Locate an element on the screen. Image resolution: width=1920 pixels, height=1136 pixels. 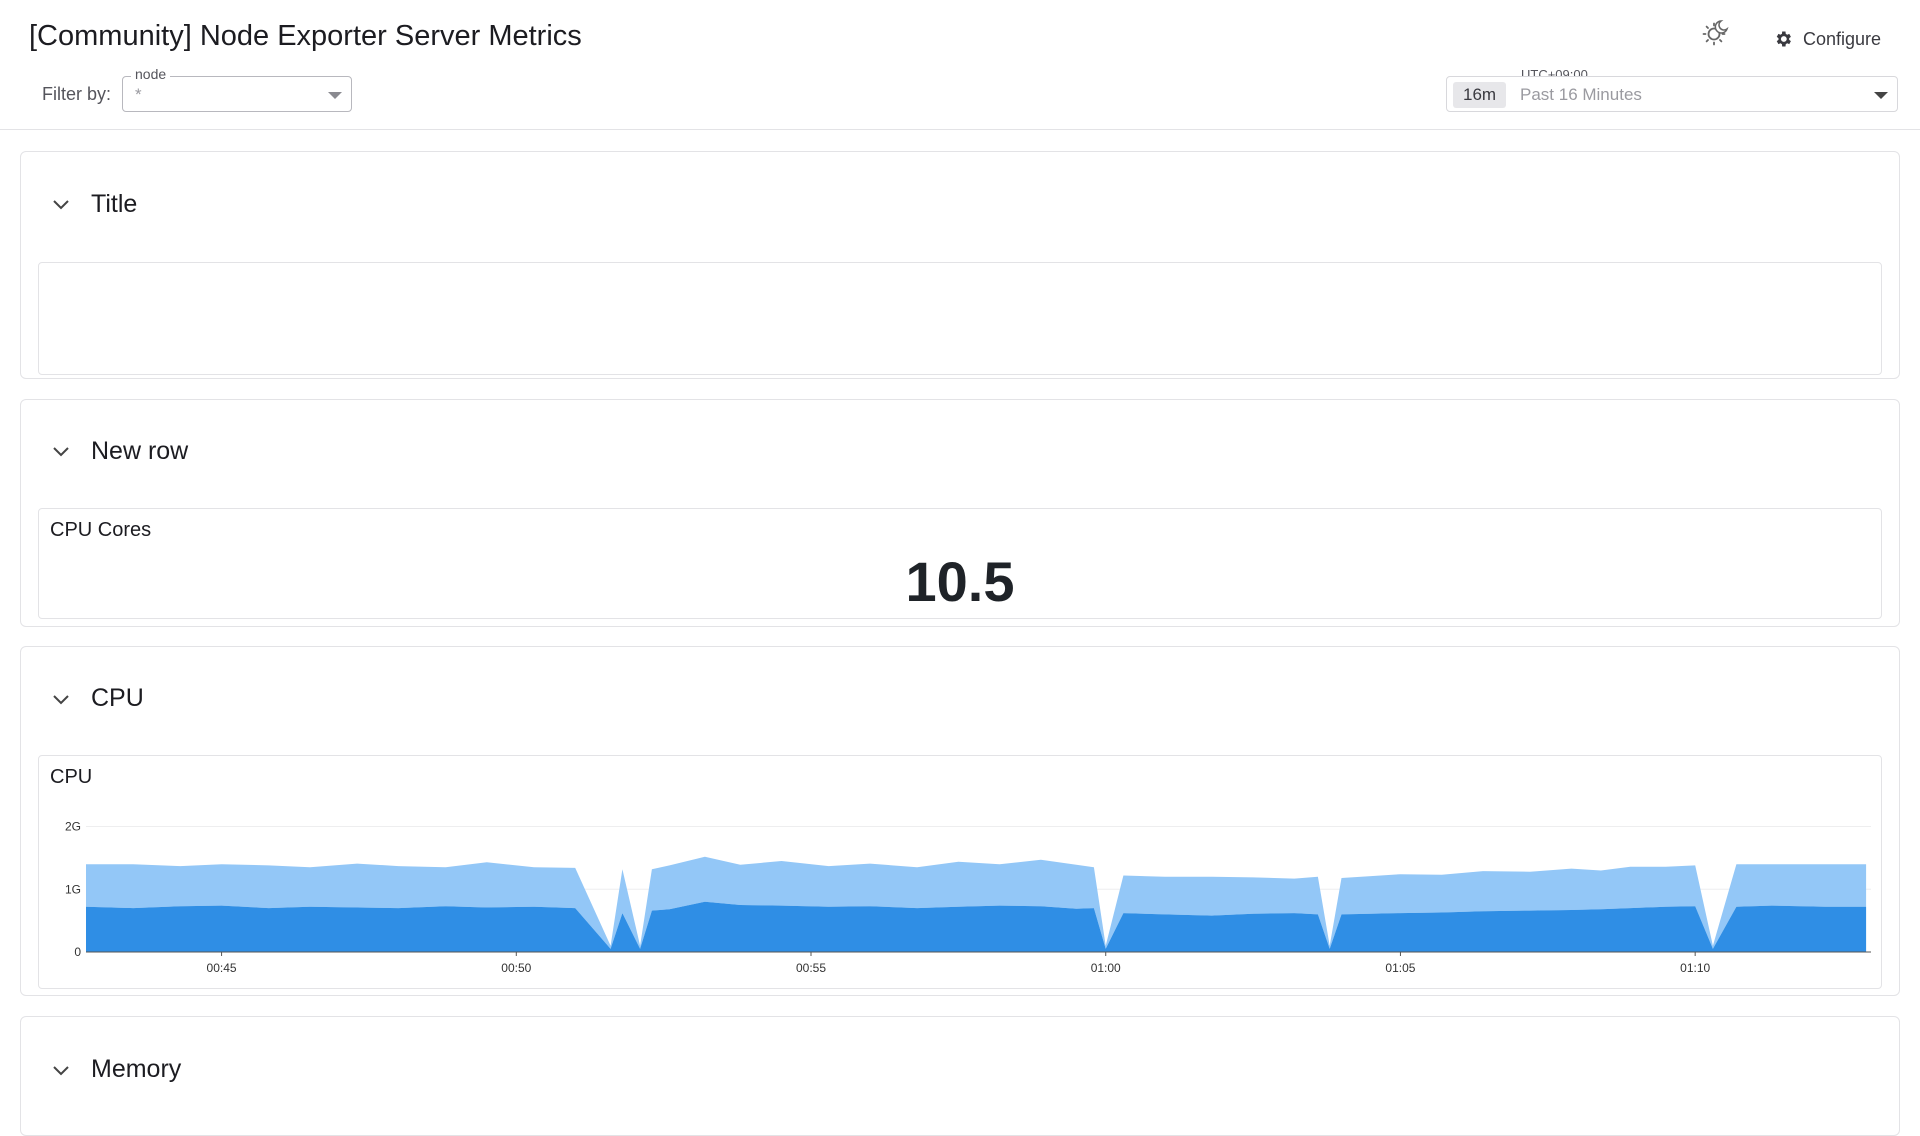
time-range-picker: 16m Past 16 Minutes is located at coordinates (1672, 94).